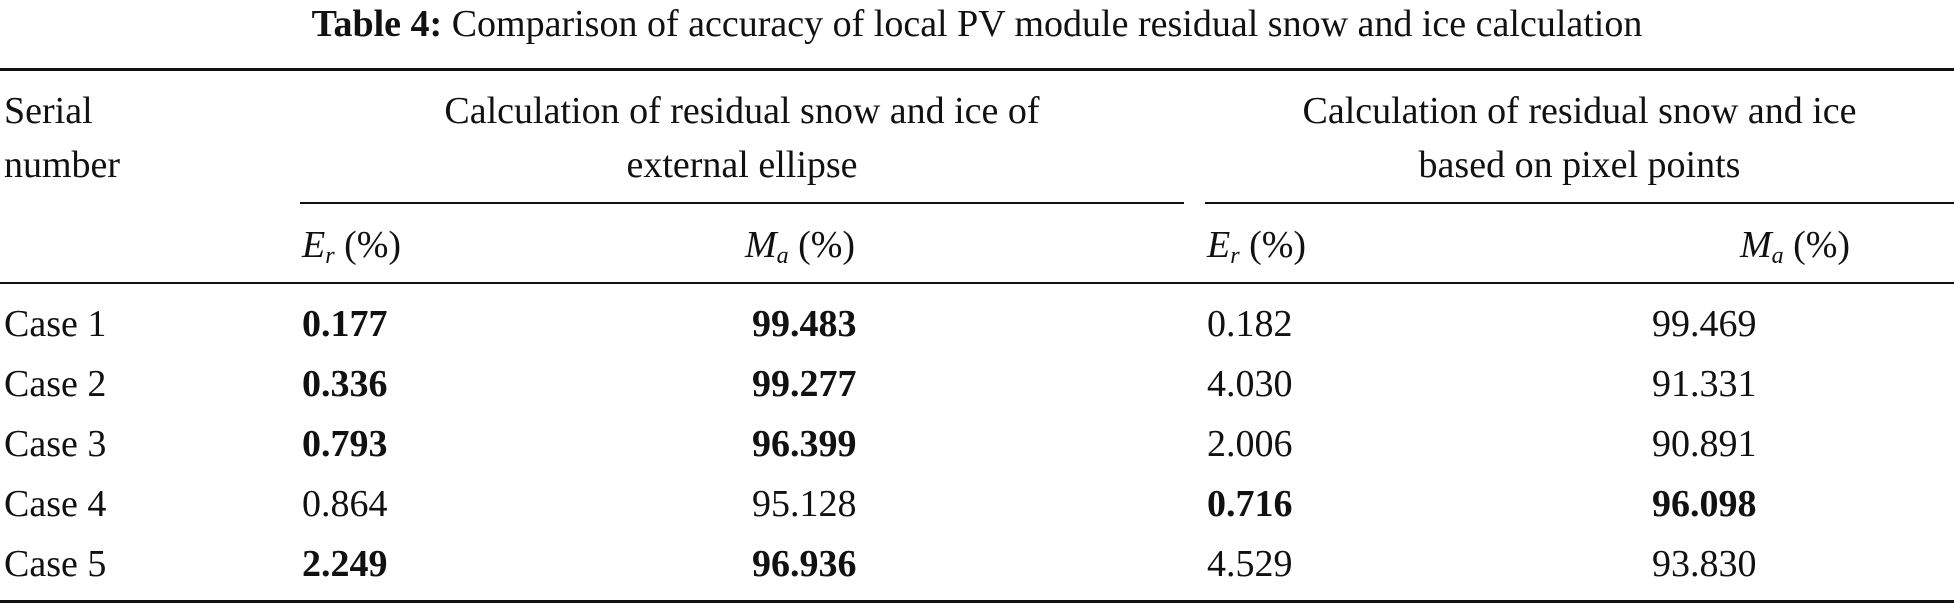  What do you see at coordinates (1257, 246) in the screenshot?
I see `subheader-er-2: Er (%)` at bounding box center [1257, 246].